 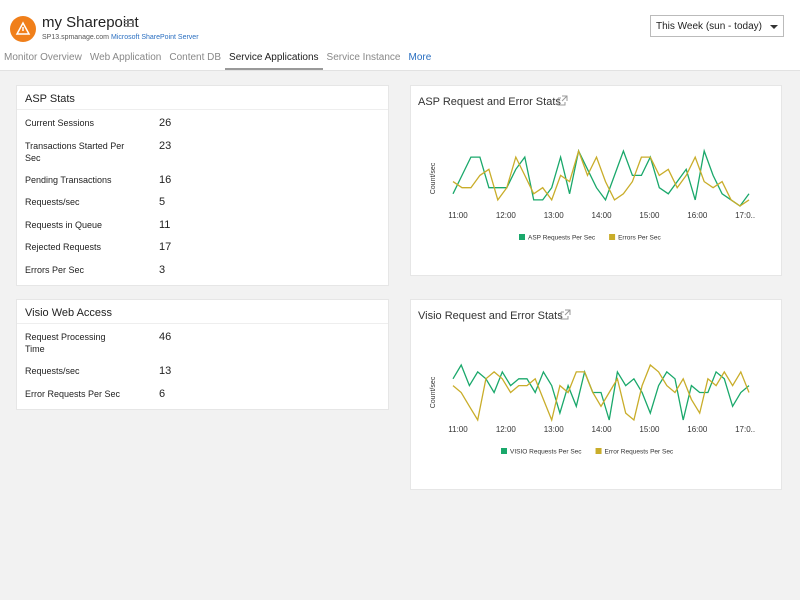 I want to click on tab: Monitor Overview, so click(x=43, y=57).